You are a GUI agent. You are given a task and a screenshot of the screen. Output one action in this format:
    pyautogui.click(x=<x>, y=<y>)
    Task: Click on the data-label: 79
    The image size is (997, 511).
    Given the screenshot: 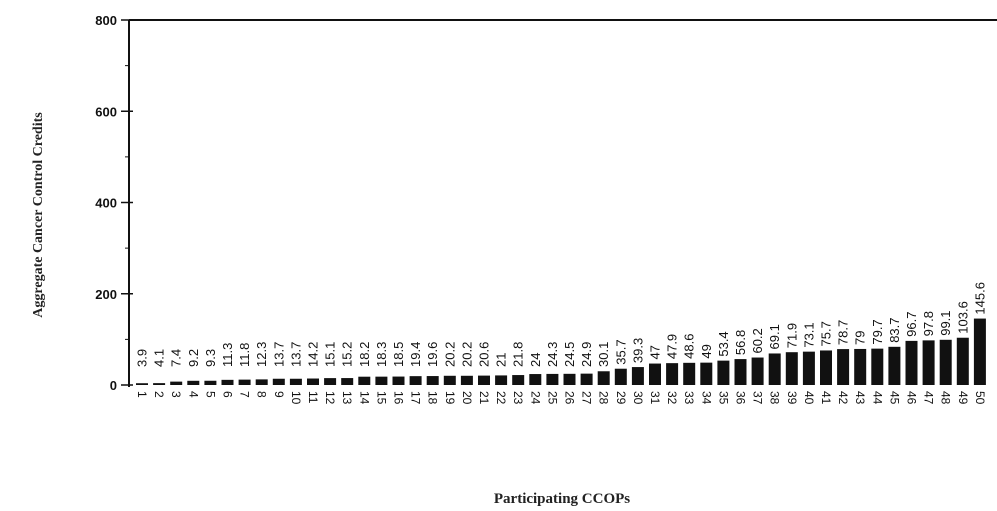 What is the action you would take?
    pyautogui.click(x=860, y=337)
    